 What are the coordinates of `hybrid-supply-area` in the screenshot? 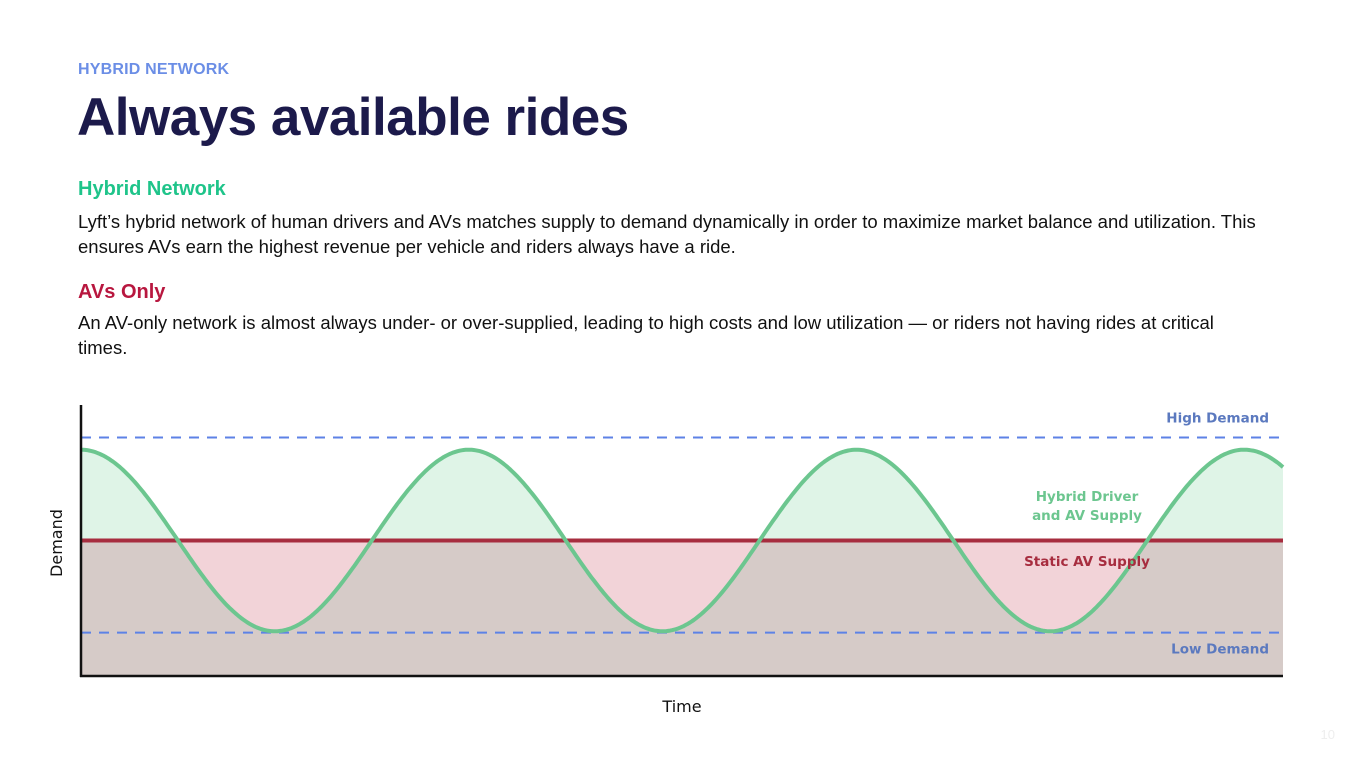 It's located at (682, 495).